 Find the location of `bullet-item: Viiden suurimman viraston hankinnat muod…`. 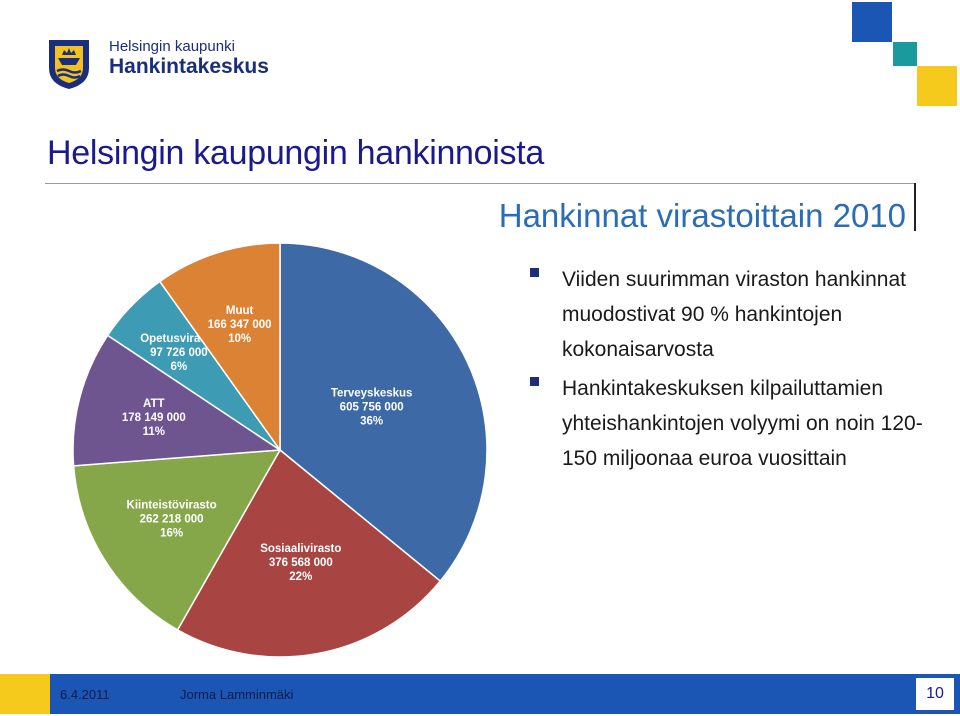

bullet-item: Viiden suurimman viraston hankinnat muod… is located at coordinates (738, 314).